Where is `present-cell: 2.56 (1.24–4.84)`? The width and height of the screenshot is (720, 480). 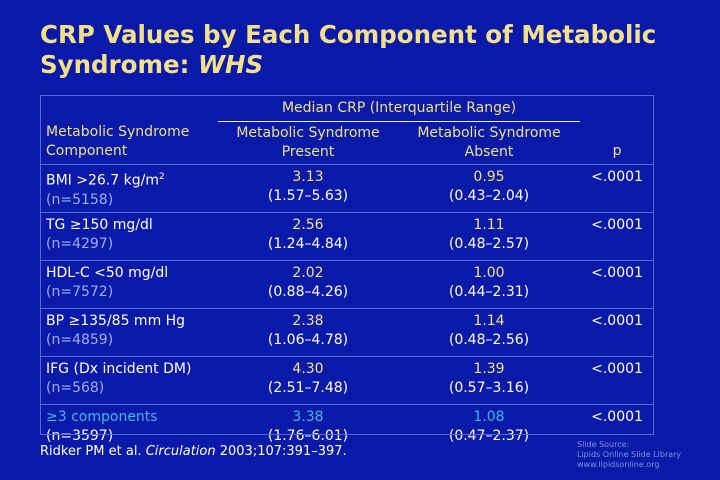 present-cell: 2.56 (1.24–4.84) is located at coordinates (308, 236).